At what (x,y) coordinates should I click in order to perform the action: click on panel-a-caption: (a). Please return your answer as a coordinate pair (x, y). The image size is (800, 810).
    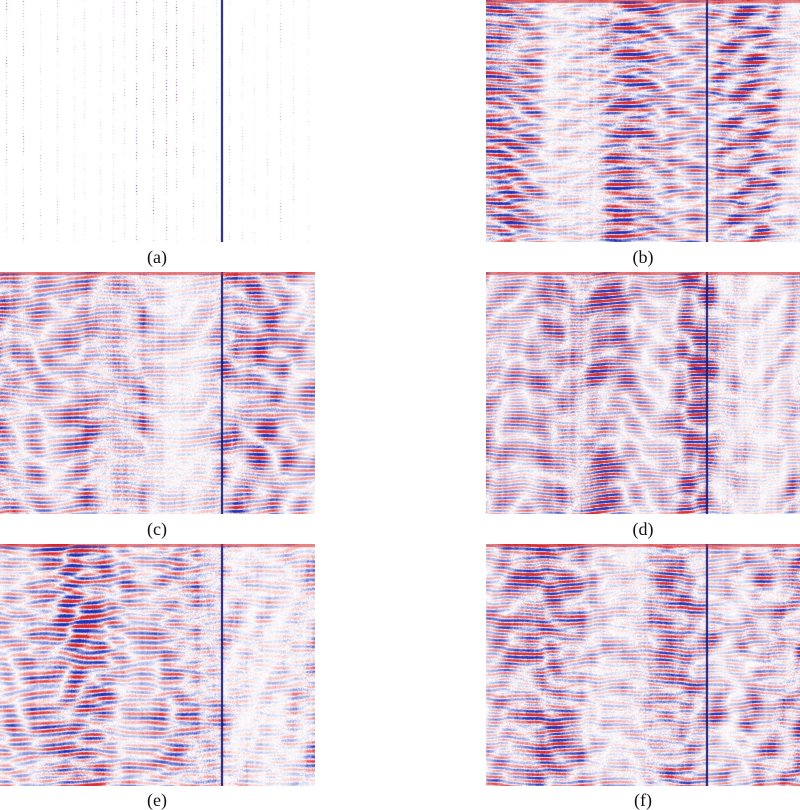
    Looking at the image, I should click on (157, 257).